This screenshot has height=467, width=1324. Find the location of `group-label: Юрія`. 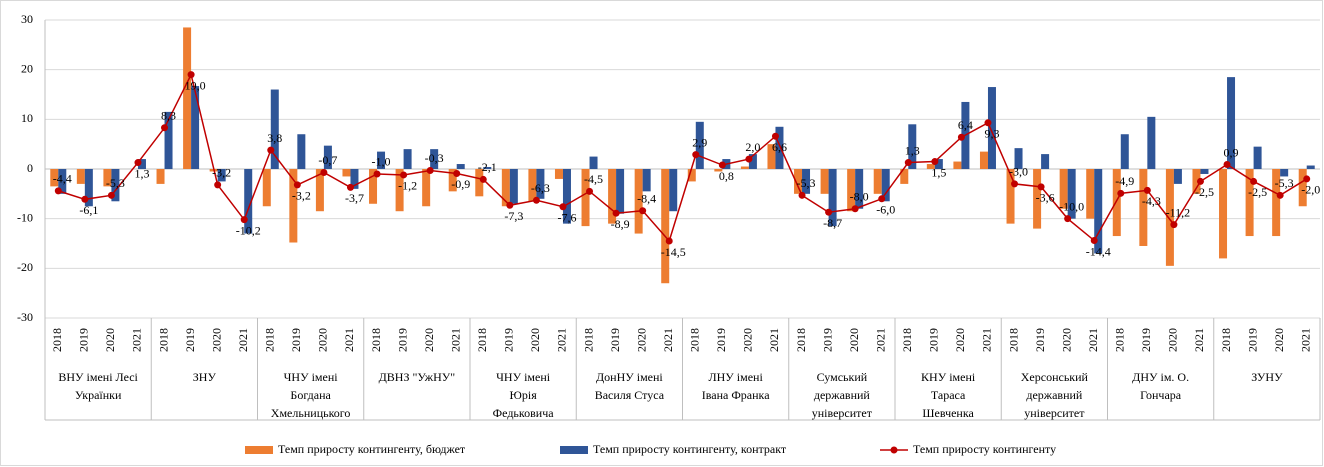

group-label: Юрія is located at coordinates (524, 395).